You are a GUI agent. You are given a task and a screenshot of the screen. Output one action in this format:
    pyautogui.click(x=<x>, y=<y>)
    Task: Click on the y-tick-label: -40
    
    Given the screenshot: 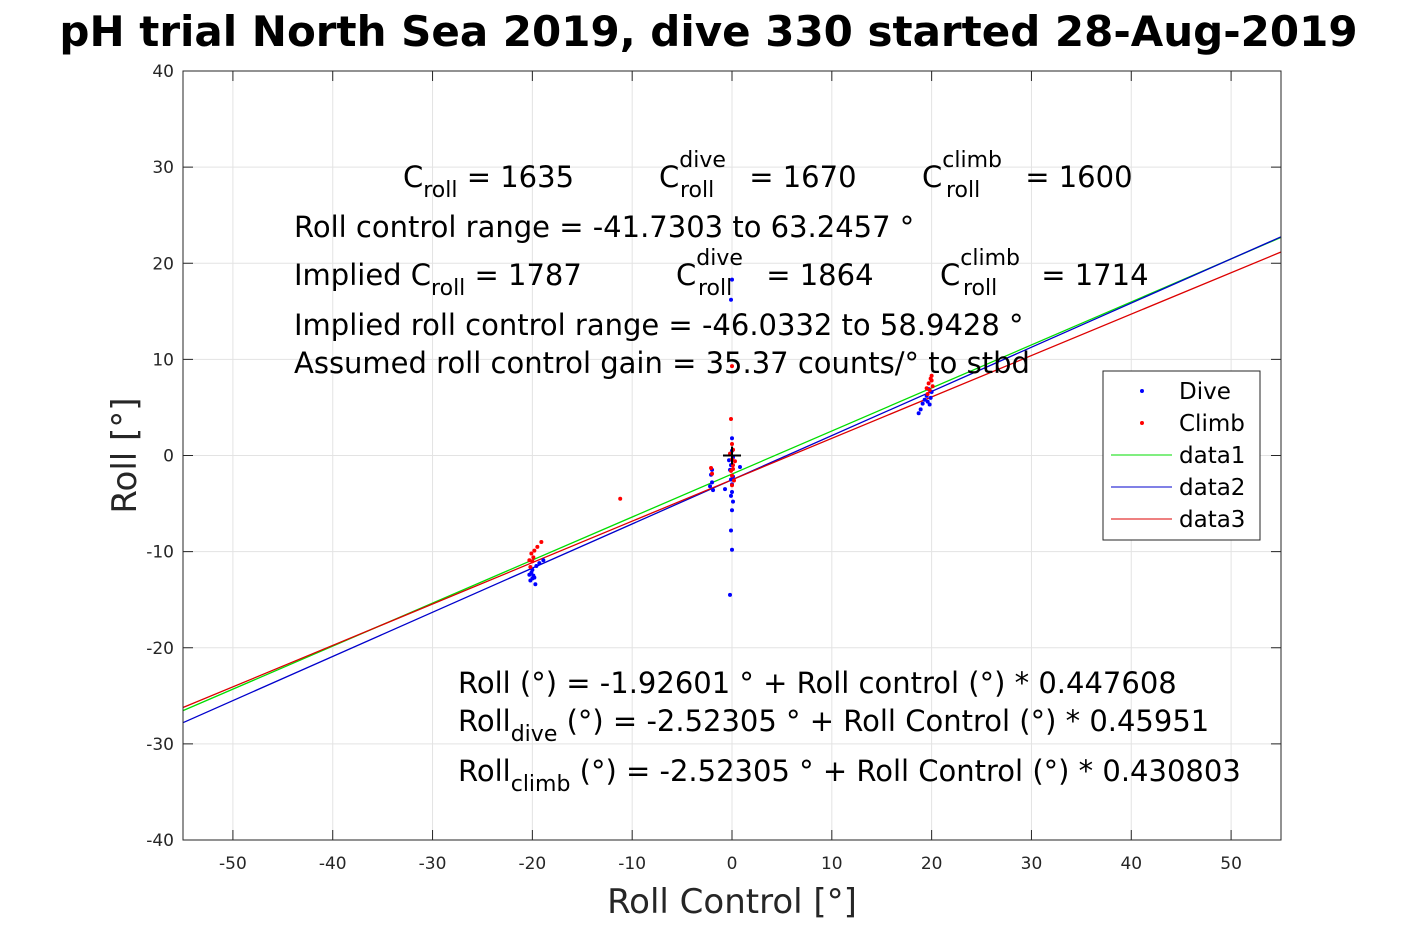 What is the action you would take?
    pyautogui.click(x=160, y=841)
    